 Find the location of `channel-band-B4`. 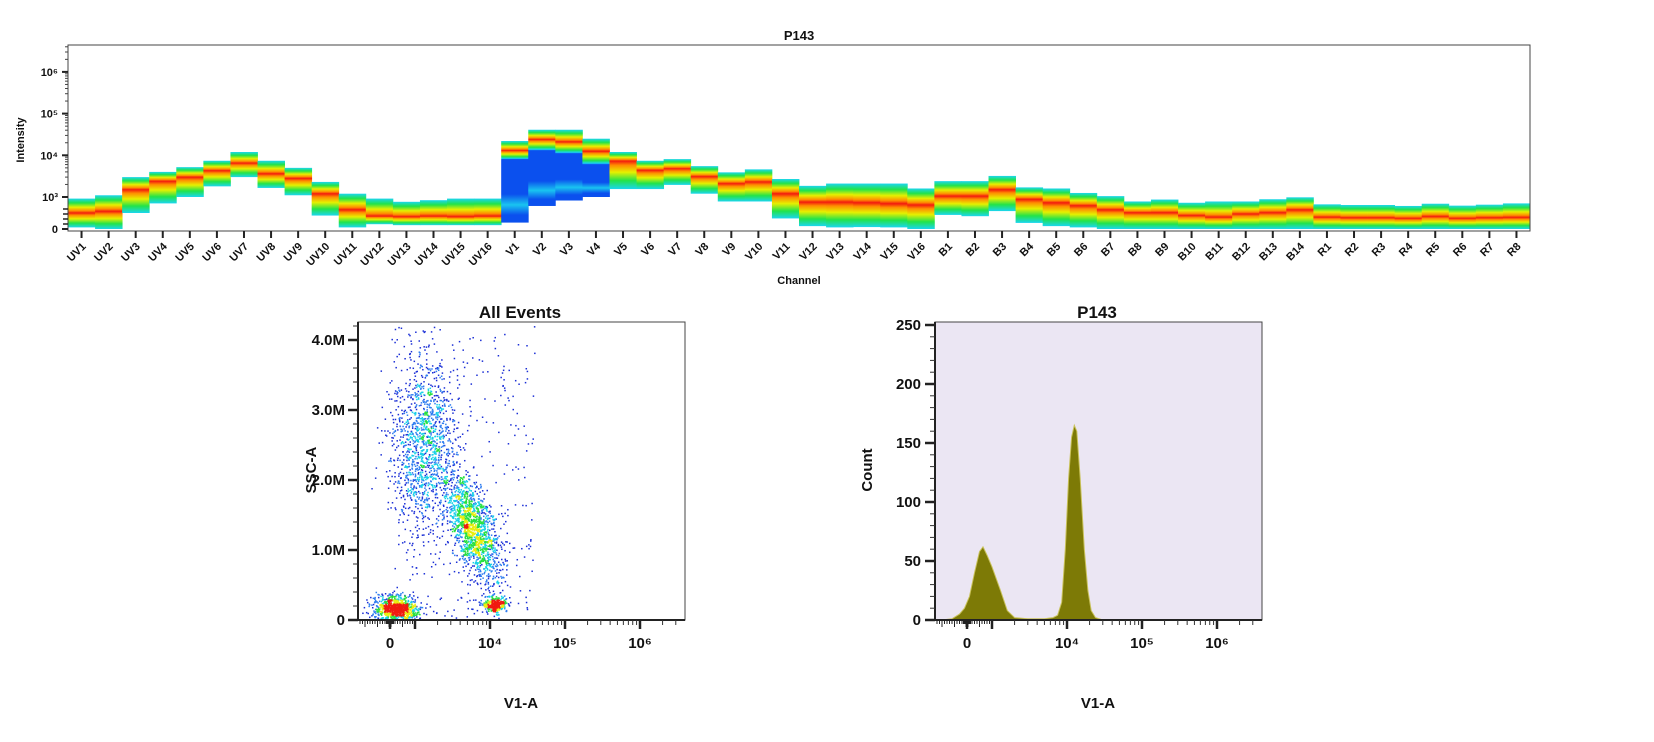

channel-band-B4 is located at coordinates (1029, 205).